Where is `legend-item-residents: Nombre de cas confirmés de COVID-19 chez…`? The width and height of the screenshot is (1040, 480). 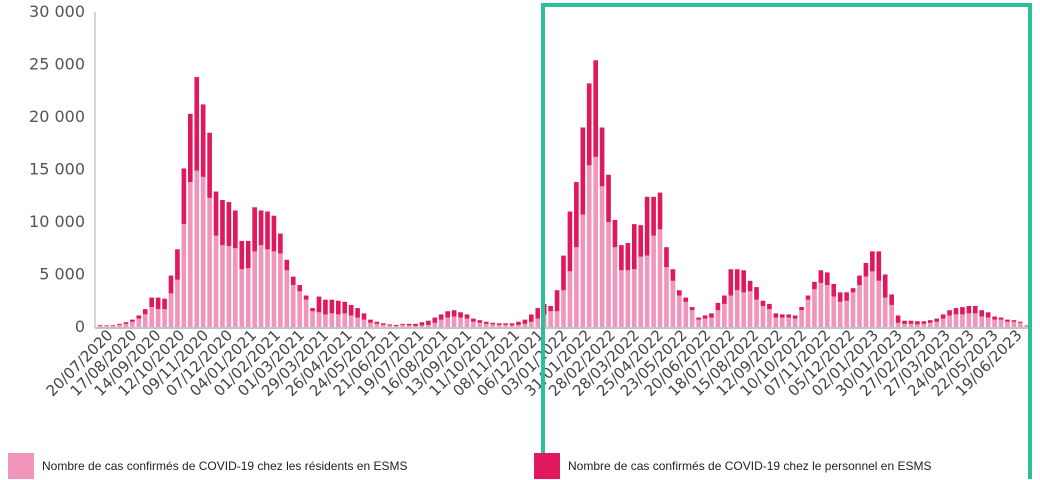 legend-item-residents: Nombre de cas confirmés de COVID-19 chez… is located at coordinates (207, 466).